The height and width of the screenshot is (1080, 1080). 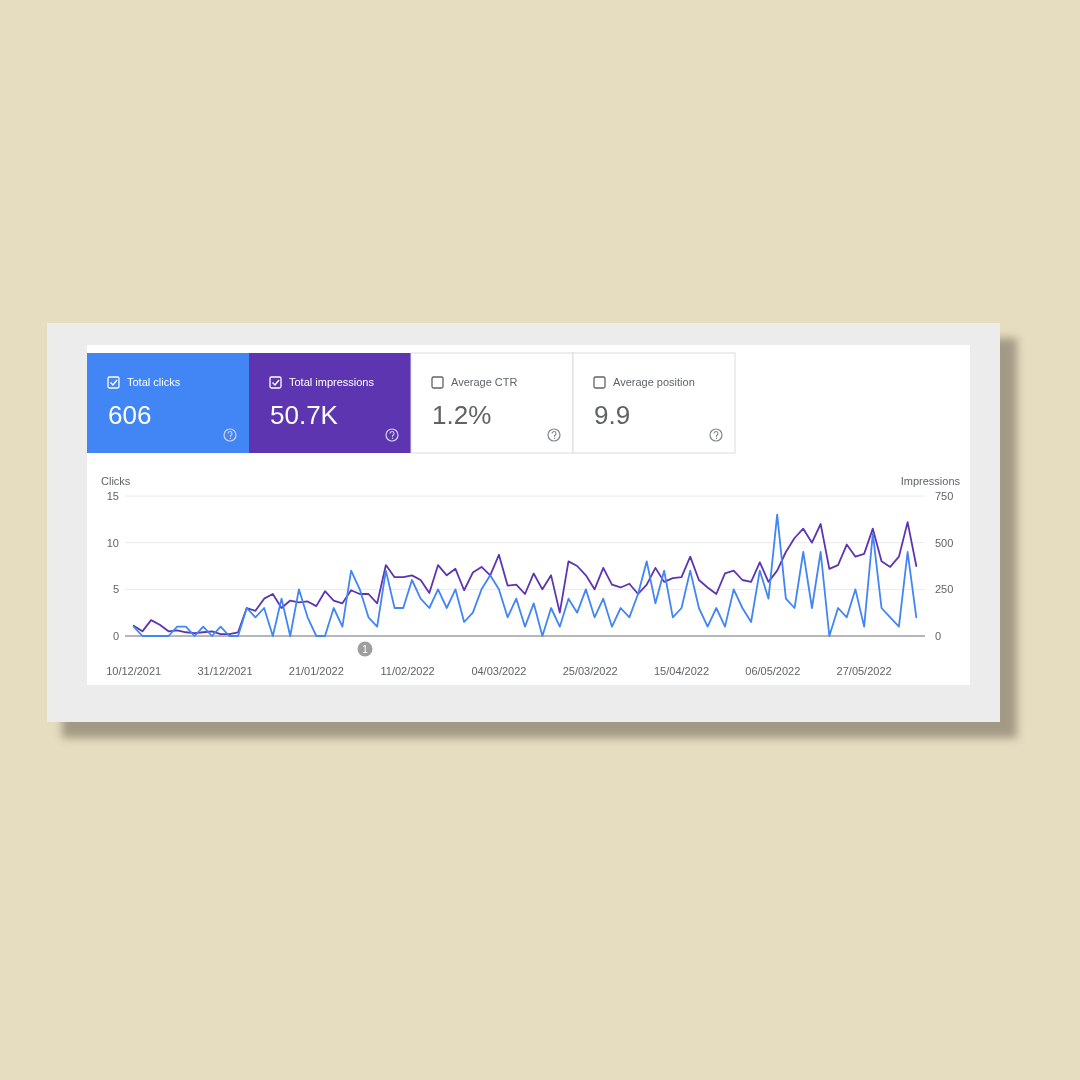 What do you see at coordinates (115, 589) in the screenshot?
I see `y-tick-label: 5` at bounding box center [115, 589].